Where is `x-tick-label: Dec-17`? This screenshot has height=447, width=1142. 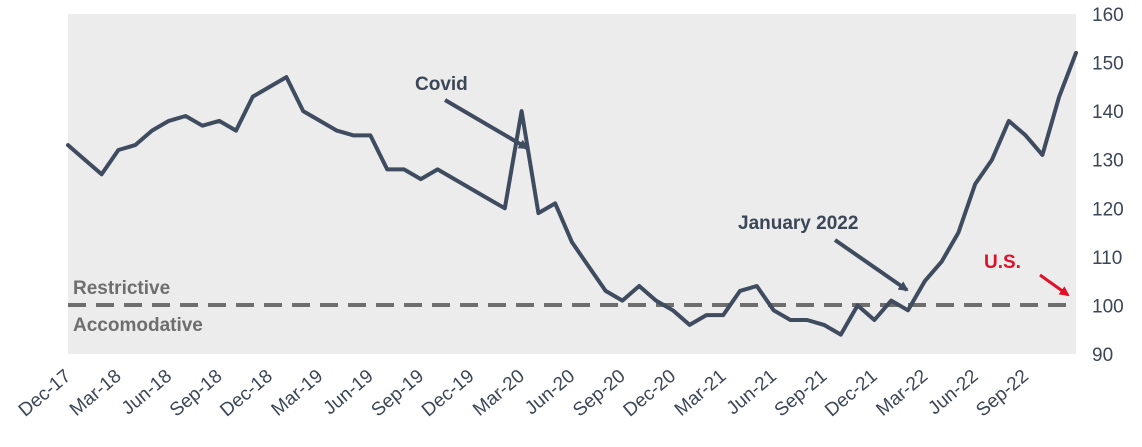 x-tick-label: Dec-17 is located at coordinates (45, 393).